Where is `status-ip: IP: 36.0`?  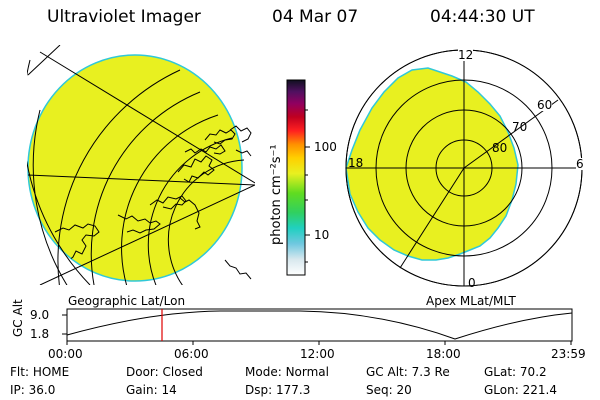
status-ip: IP: 36.0 is located at coordinates (33, 390).